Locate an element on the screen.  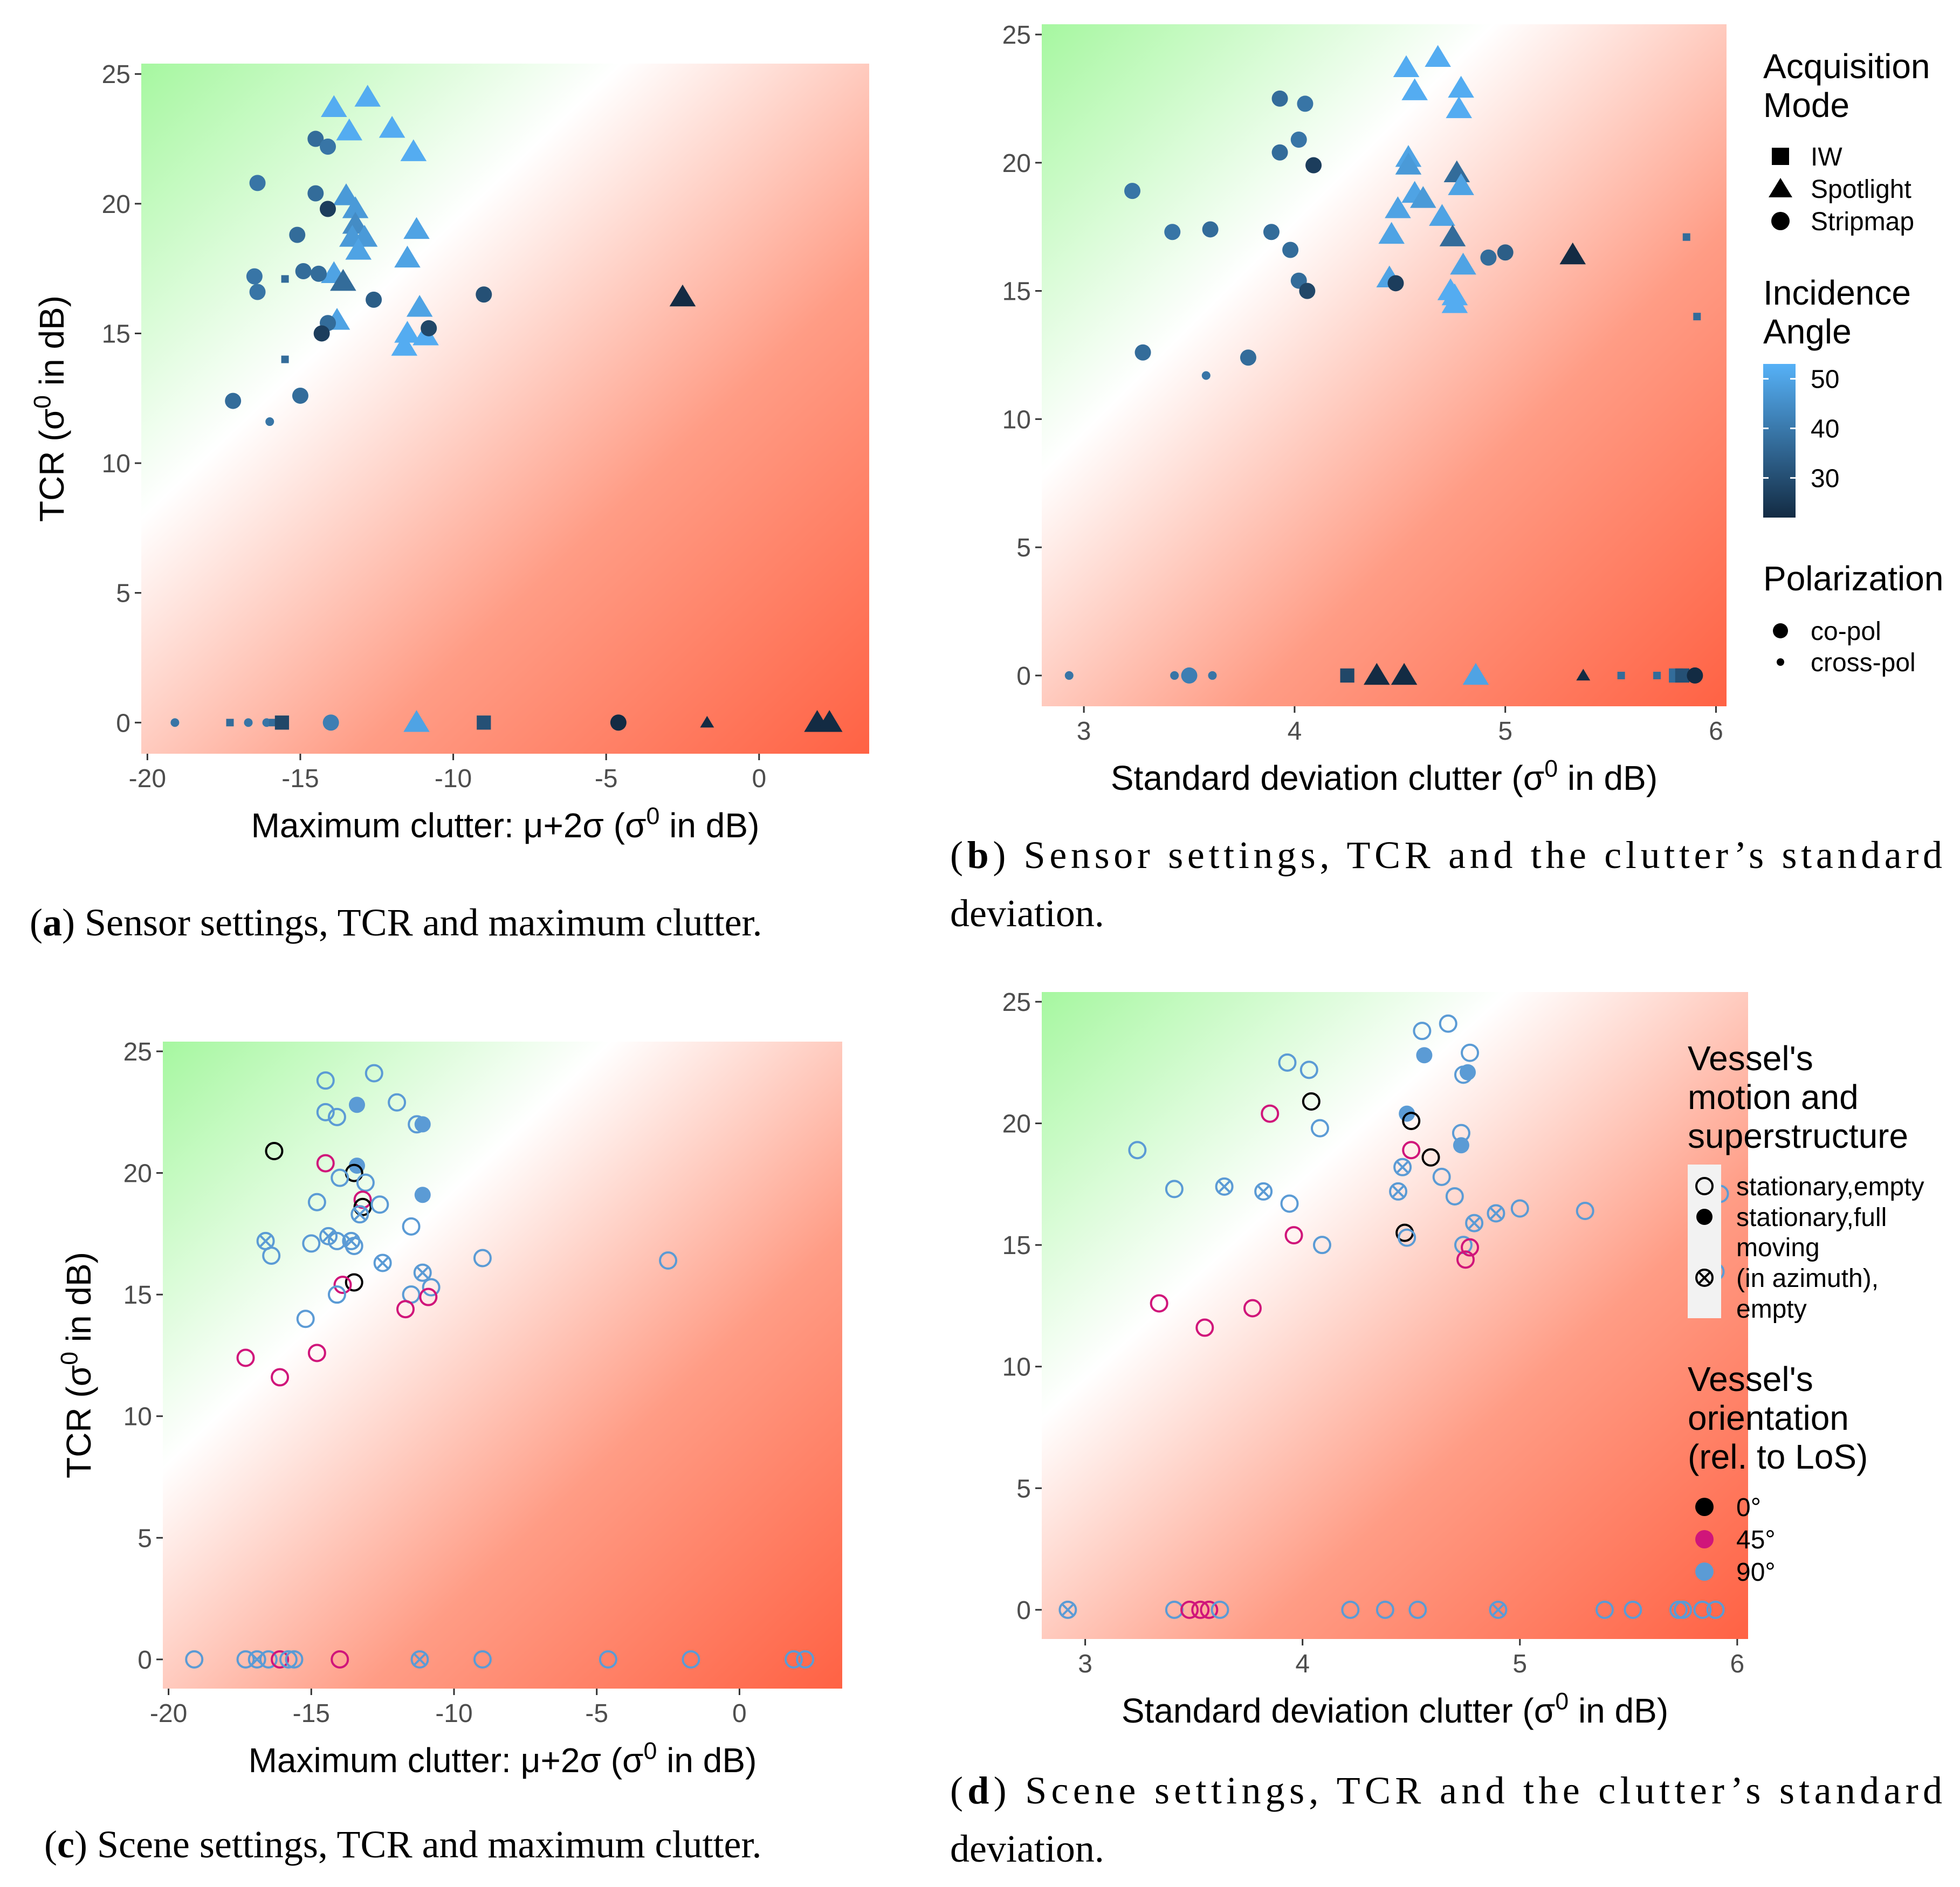
y-tick-label: 20 is located at coordinates (137, 1174).